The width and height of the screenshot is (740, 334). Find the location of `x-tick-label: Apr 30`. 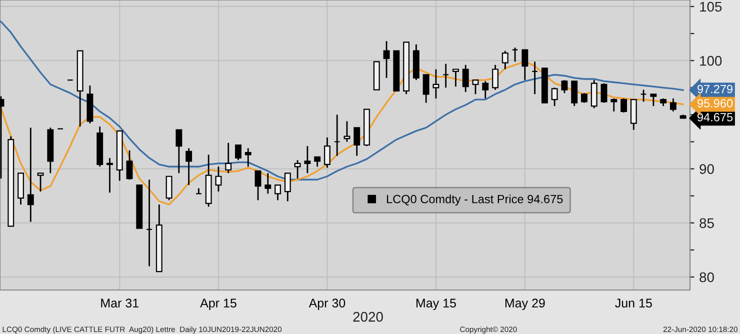

x-tick-label: Apr 30 is located at coordinates (327, 304).